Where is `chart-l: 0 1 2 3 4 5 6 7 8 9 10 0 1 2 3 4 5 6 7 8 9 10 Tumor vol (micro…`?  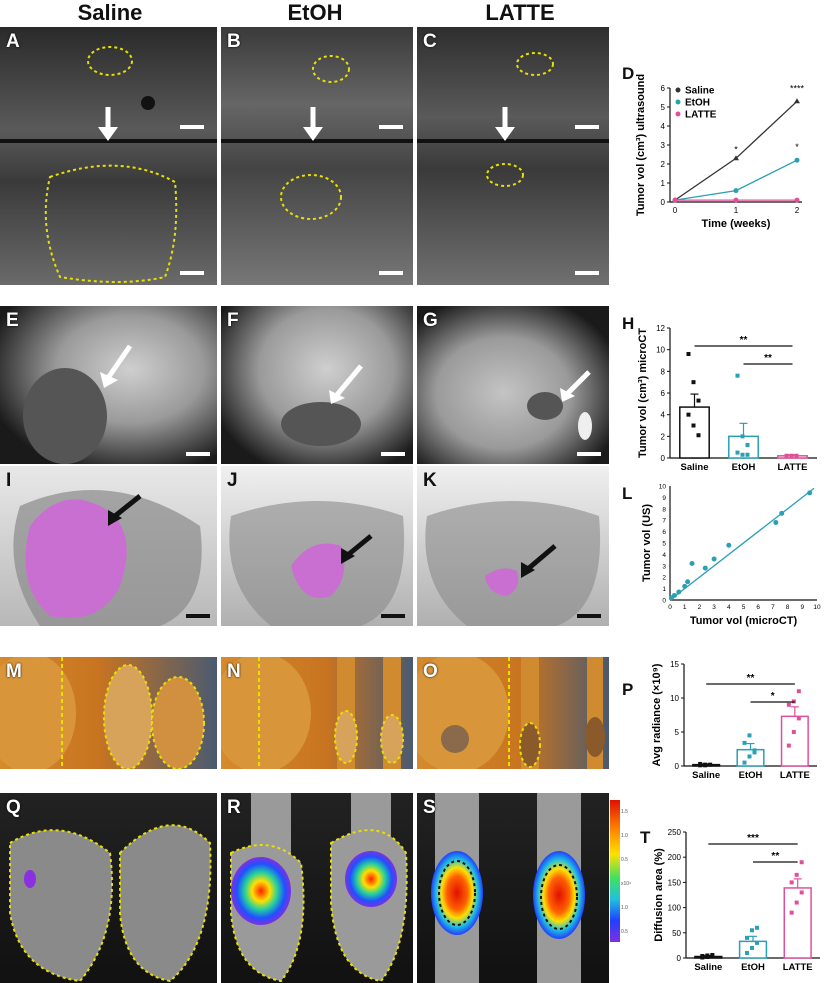
chart-l: 0 1 2 3 4 5 6 7 8 9 10 0 1 2 3 4 5 6 7 8 9 10 Tumor vol (micro… is located at coordinates (731, 556).